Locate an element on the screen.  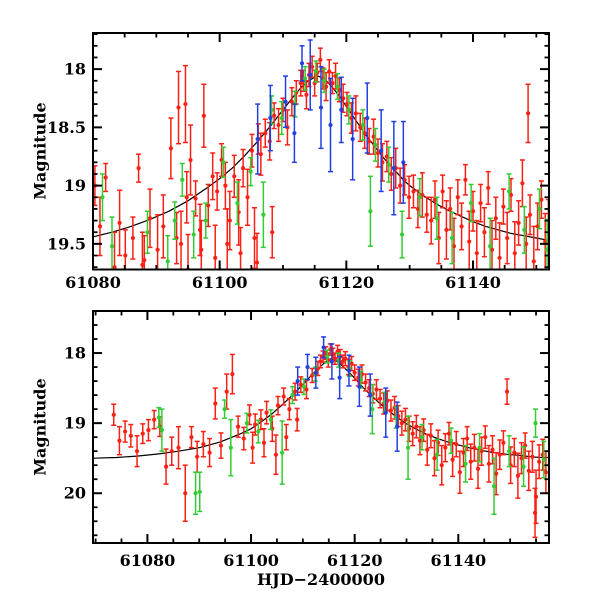
y-tick-label: 20 is located at coordinates (75, 493).